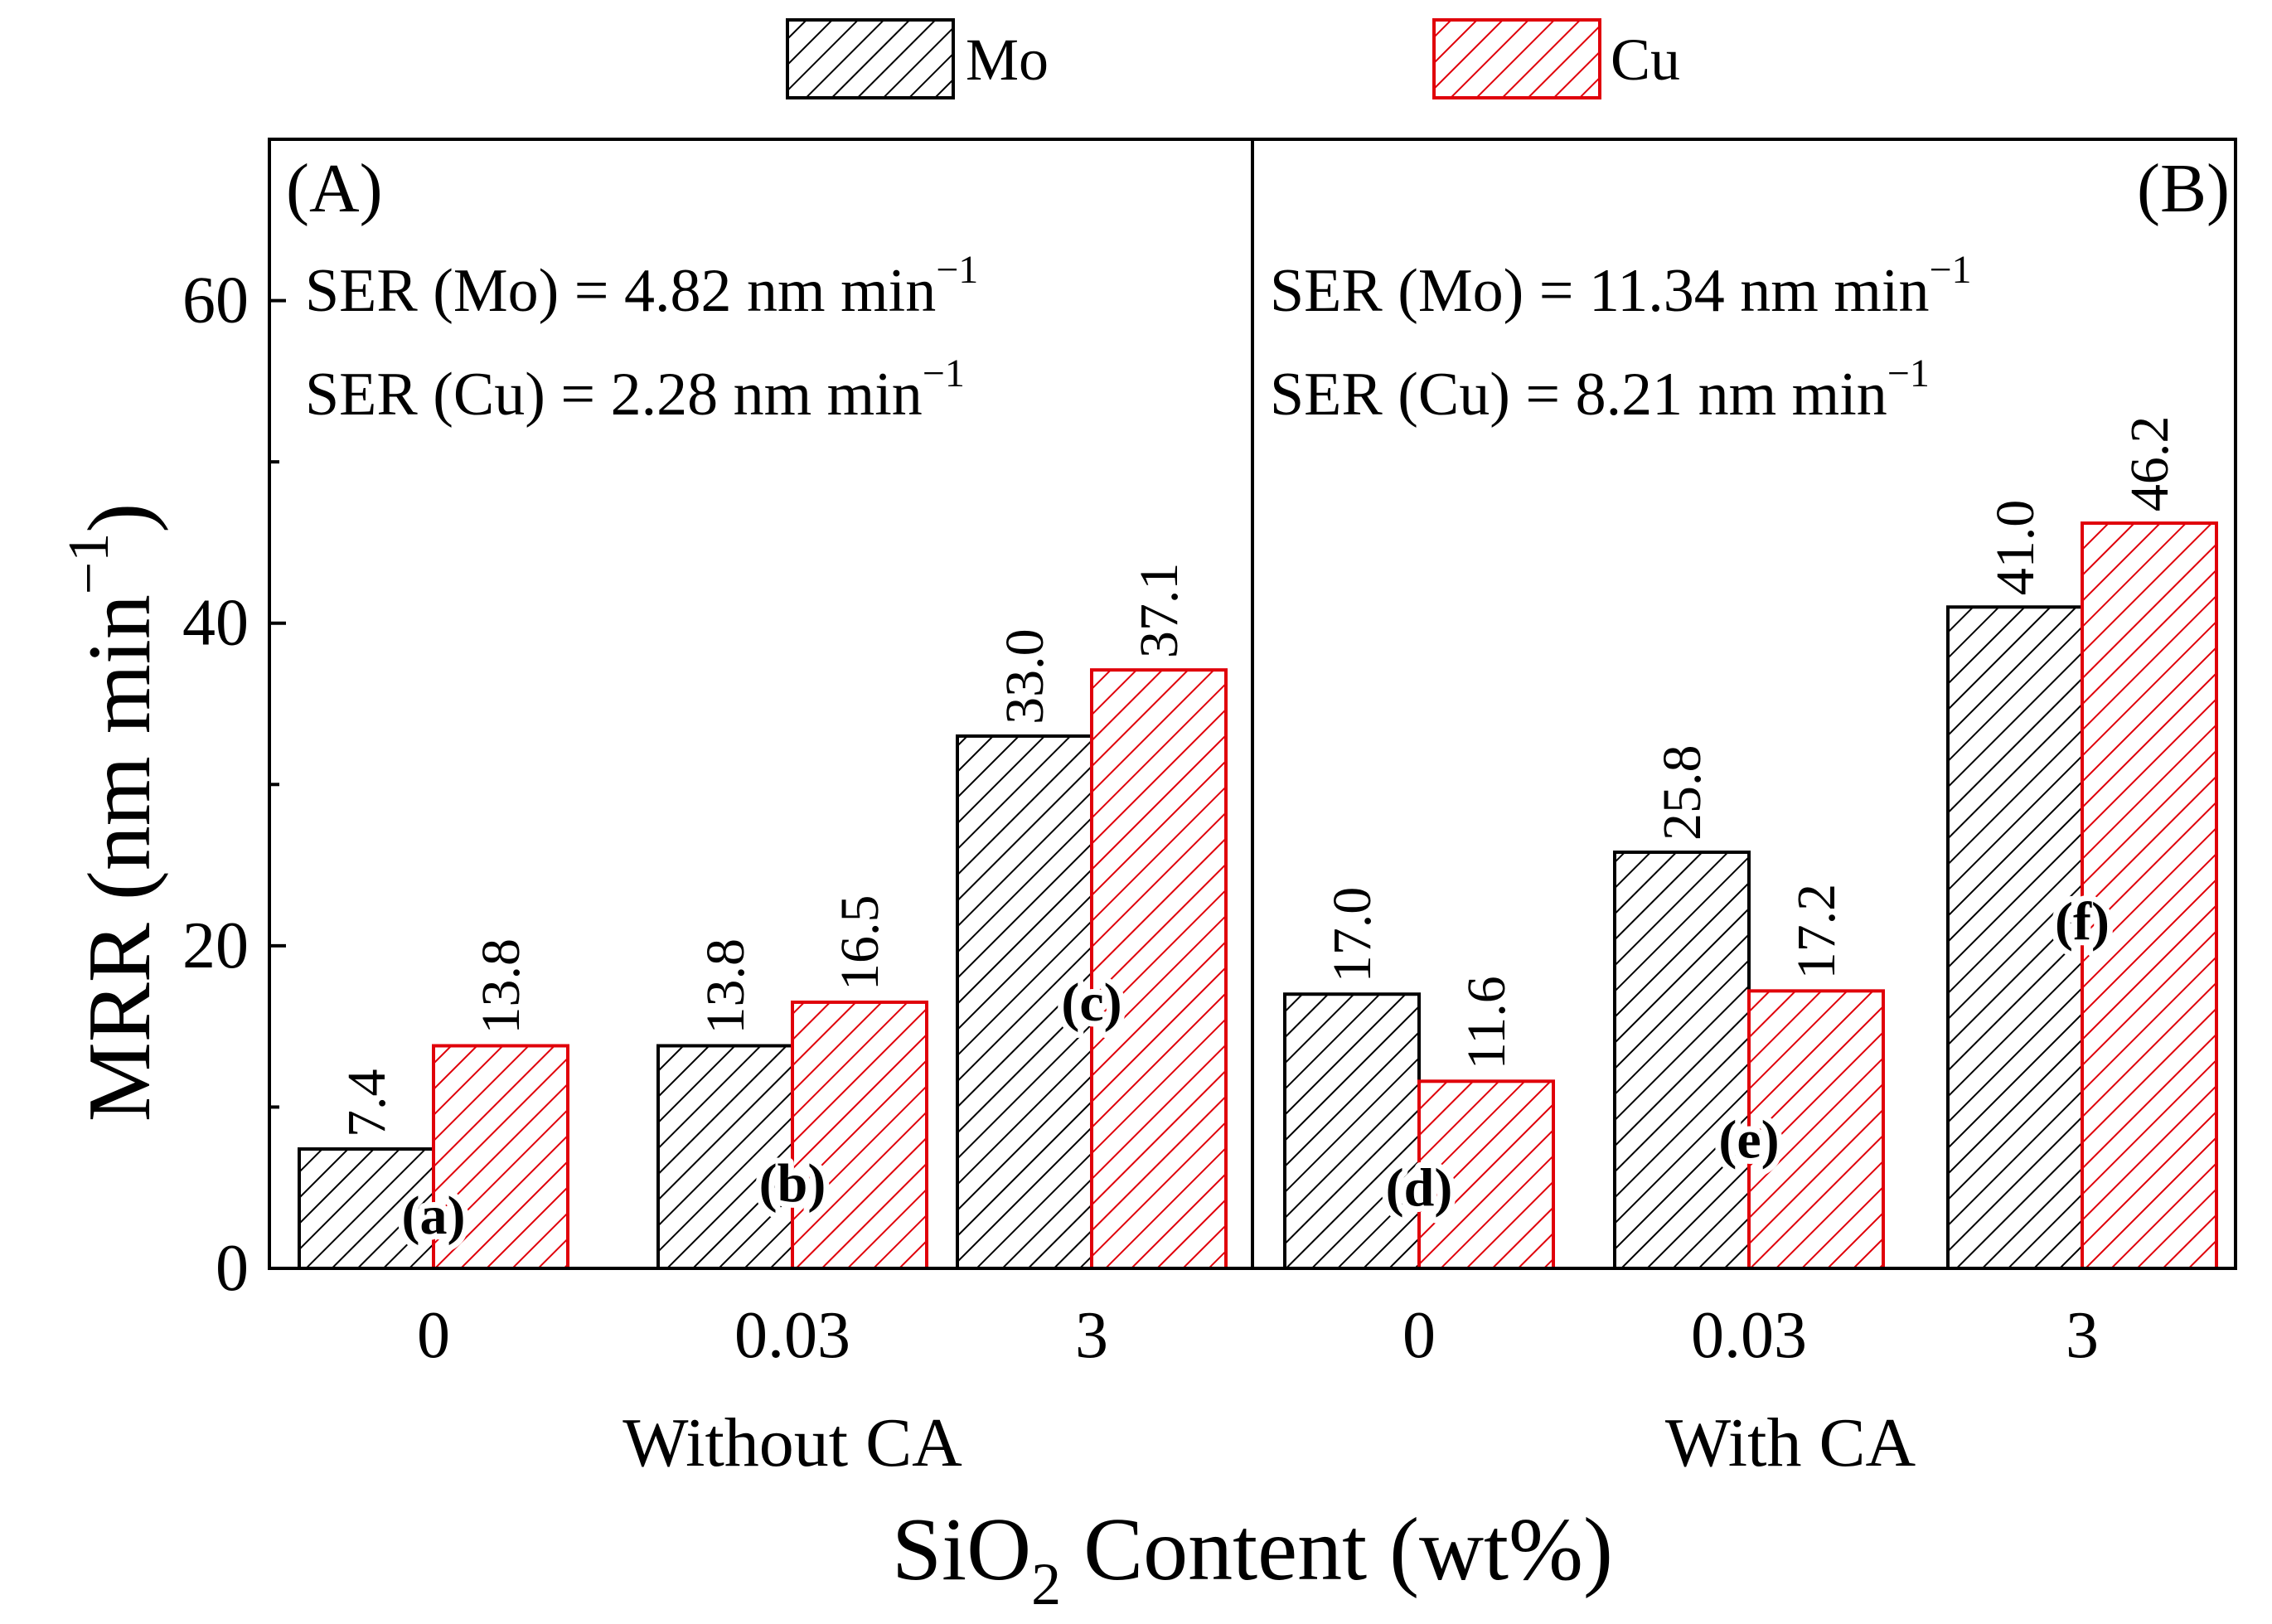  I want to click on legend-label-cu: Cu, so click(1646, 60).